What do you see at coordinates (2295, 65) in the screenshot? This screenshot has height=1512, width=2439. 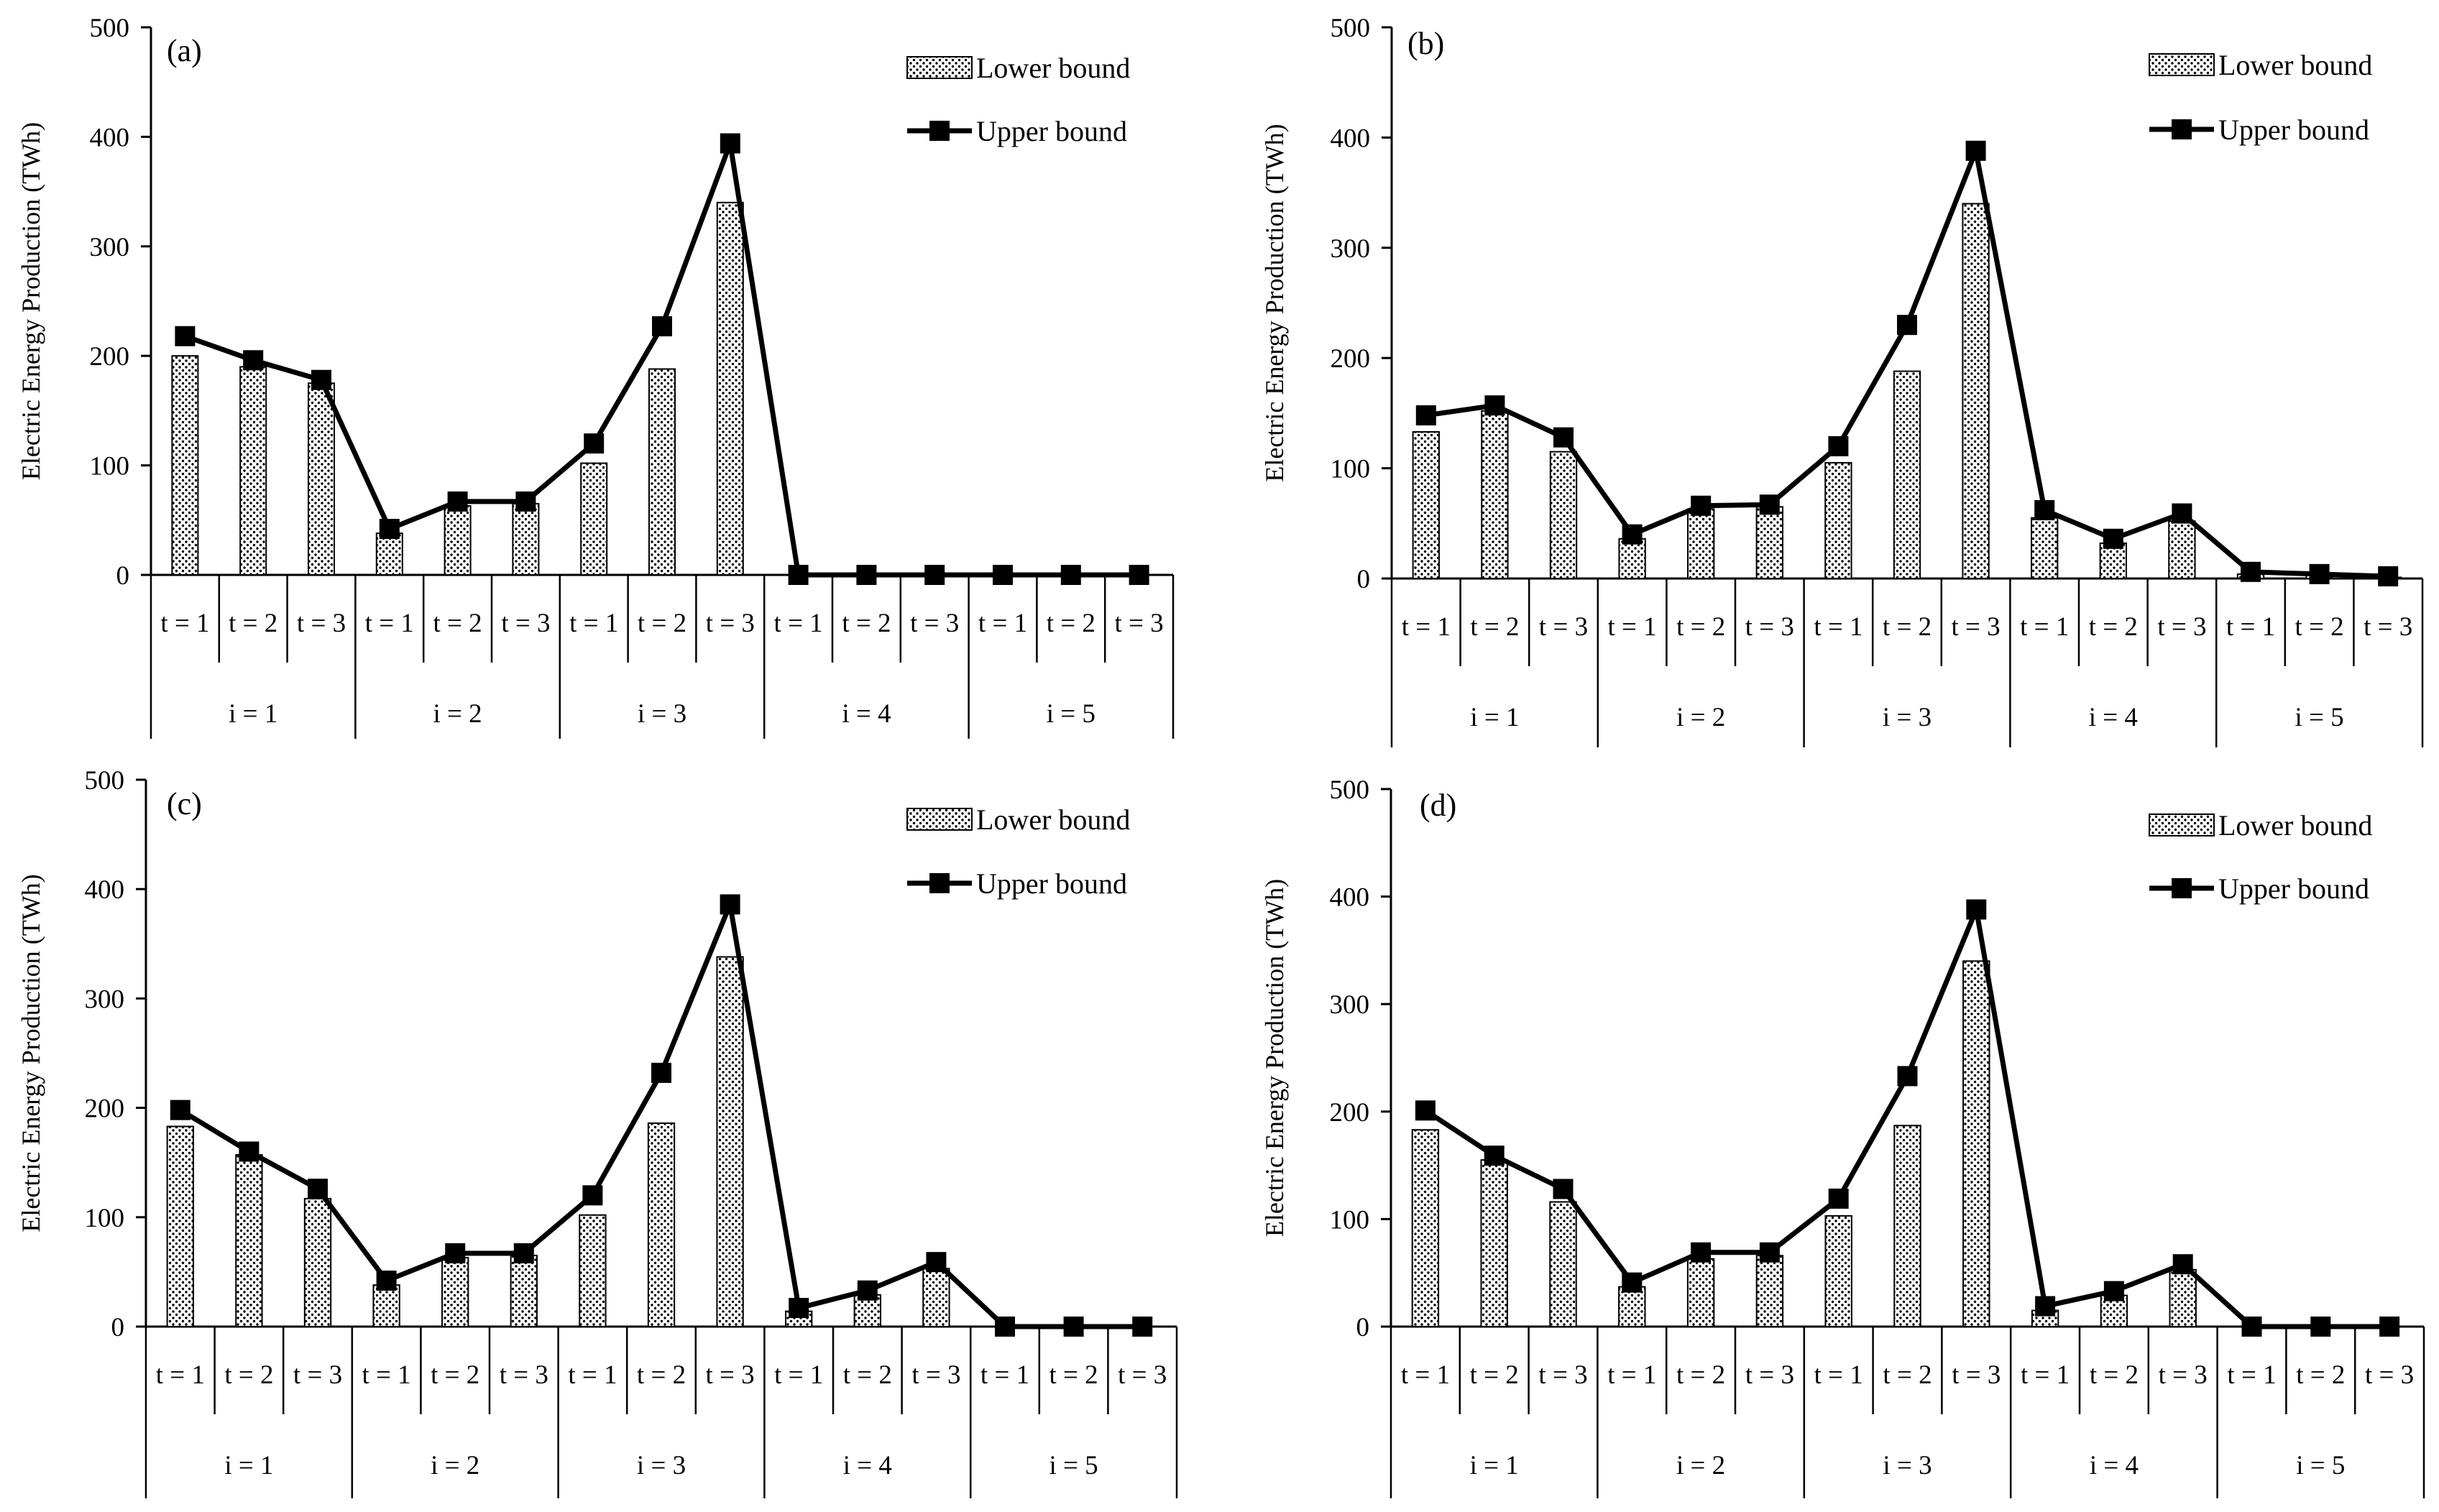 I see `legend-label-lower: Lower bound` at bounding box center [2295, 65].